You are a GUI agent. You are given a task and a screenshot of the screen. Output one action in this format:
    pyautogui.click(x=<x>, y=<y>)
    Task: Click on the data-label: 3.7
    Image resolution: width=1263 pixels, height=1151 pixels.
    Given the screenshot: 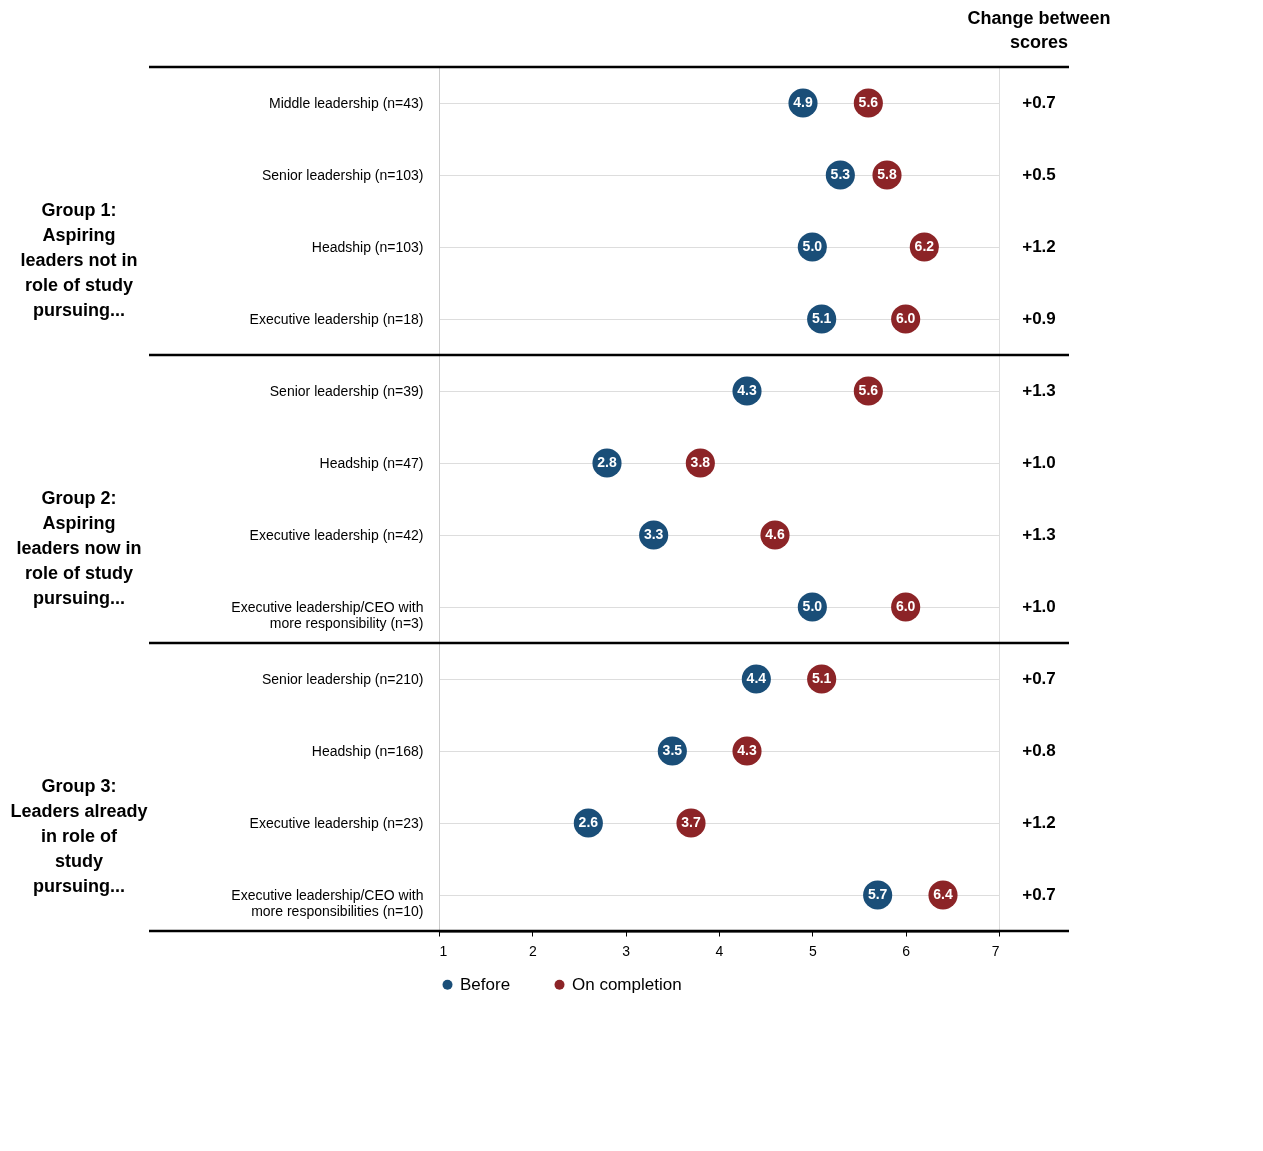 What is the action you would take?
    pyautogui.click(x=691, y=822)
    